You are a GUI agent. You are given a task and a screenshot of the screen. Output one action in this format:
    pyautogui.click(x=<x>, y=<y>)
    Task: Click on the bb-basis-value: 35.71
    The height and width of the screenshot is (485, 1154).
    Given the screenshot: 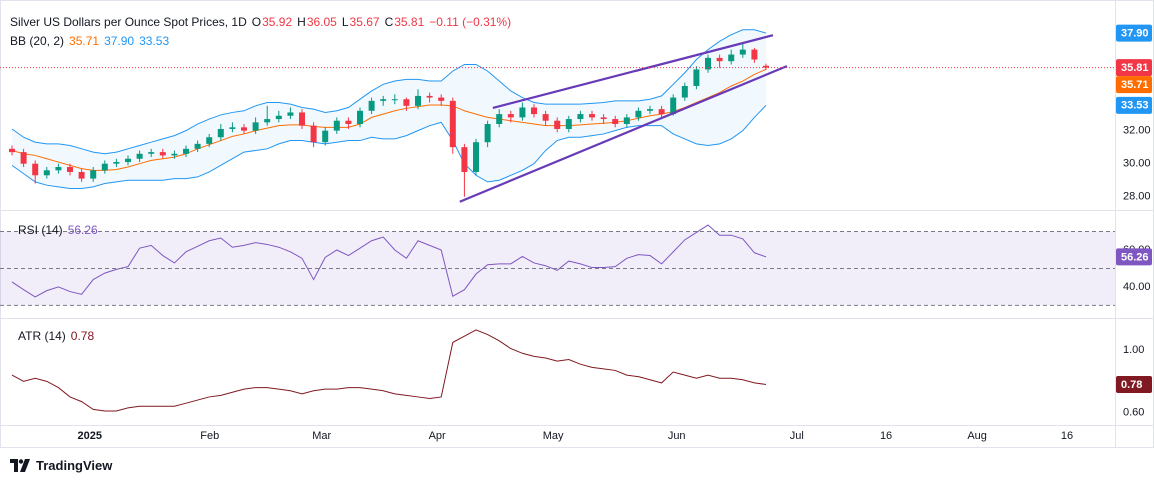 What is the action you would take?
    pyautogui.click(x=84, y=41)
    